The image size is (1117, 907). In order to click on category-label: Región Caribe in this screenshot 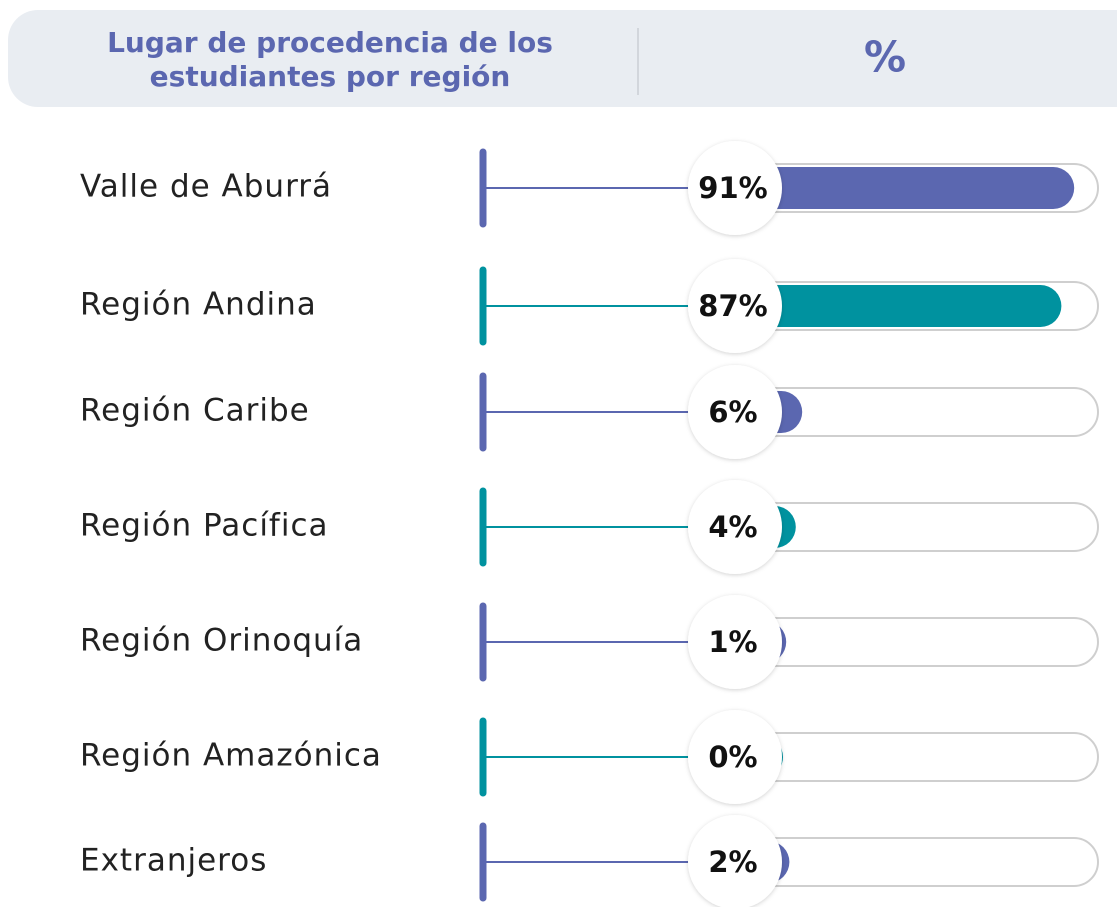, I will do `click(195, 411)`.